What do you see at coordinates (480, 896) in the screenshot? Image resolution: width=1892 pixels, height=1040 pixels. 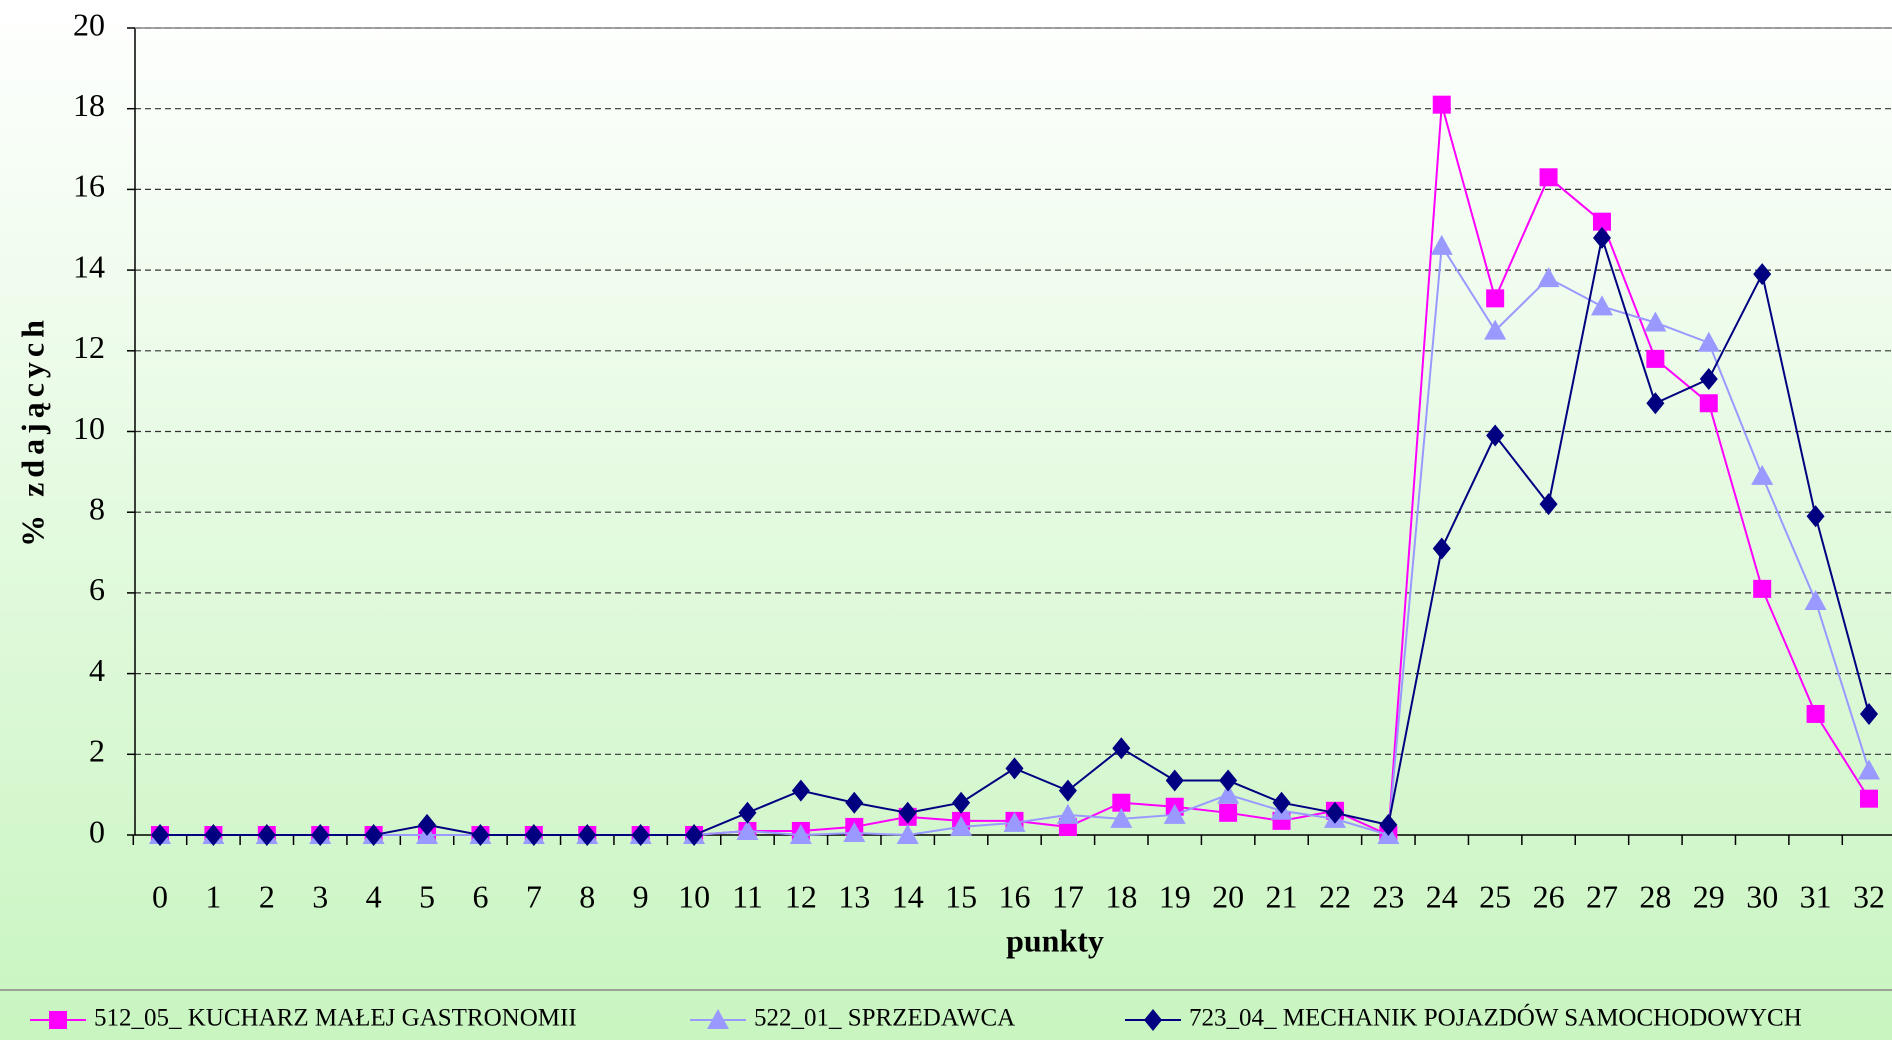 I see `x-tick-label: 6` at bounding box center [480, 896].